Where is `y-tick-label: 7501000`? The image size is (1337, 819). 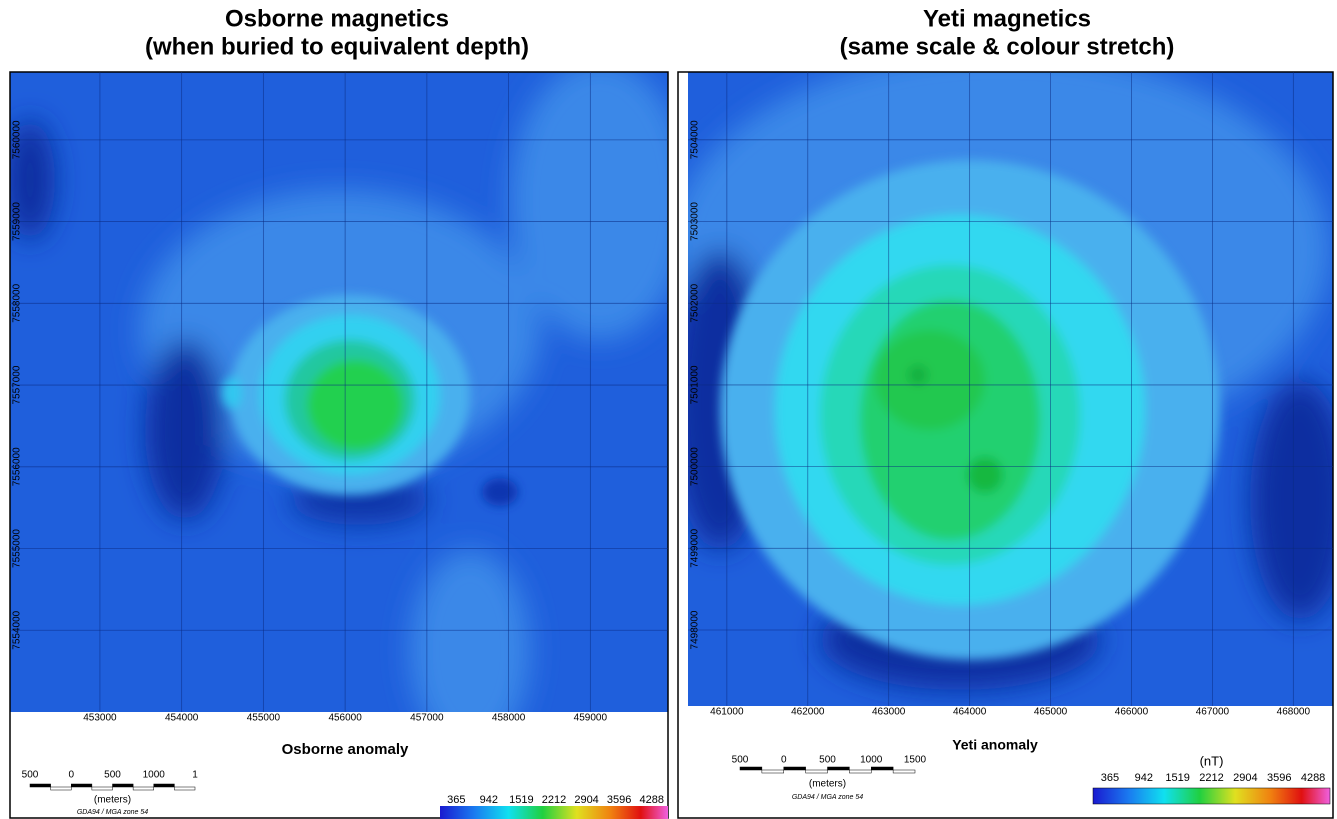
y-tick-label: 7501000 is located at coordinates (695, 384).